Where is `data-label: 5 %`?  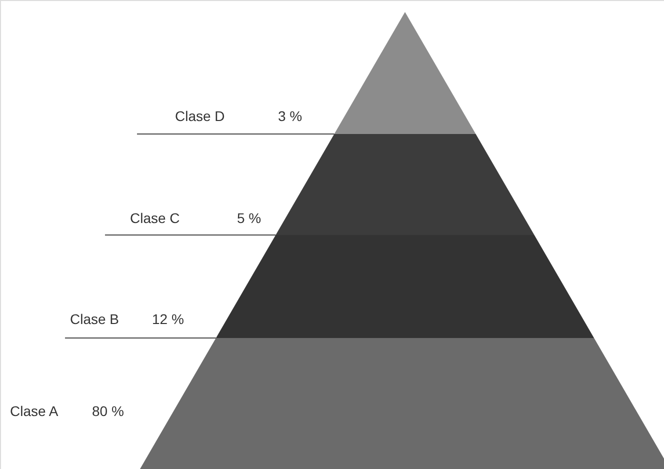 data-label: 5 % is located at coordinates (249, 218).